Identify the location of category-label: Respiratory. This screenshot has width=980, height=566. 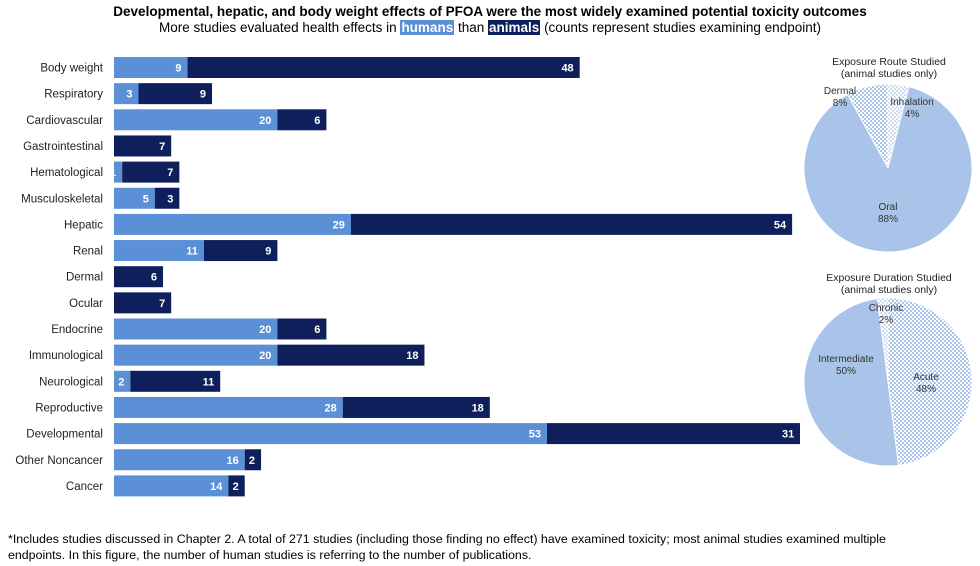
(73, 95).